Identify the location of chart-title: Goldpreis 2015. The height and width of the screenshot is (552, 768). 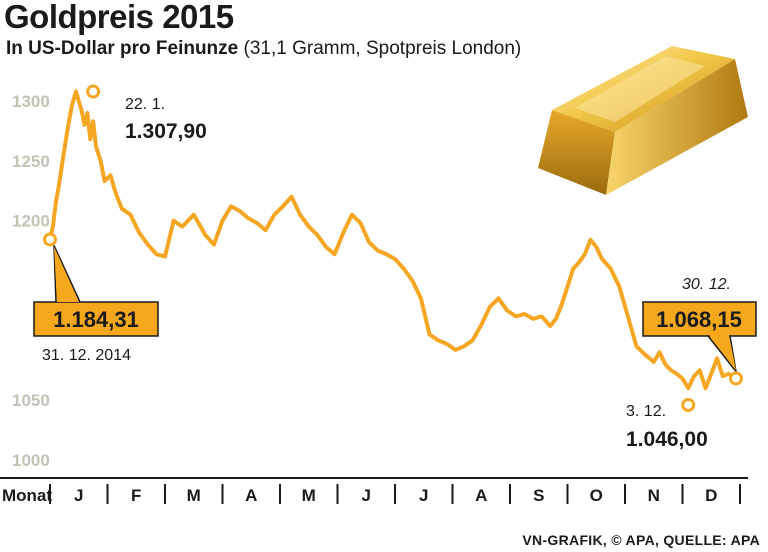
(119, 17).